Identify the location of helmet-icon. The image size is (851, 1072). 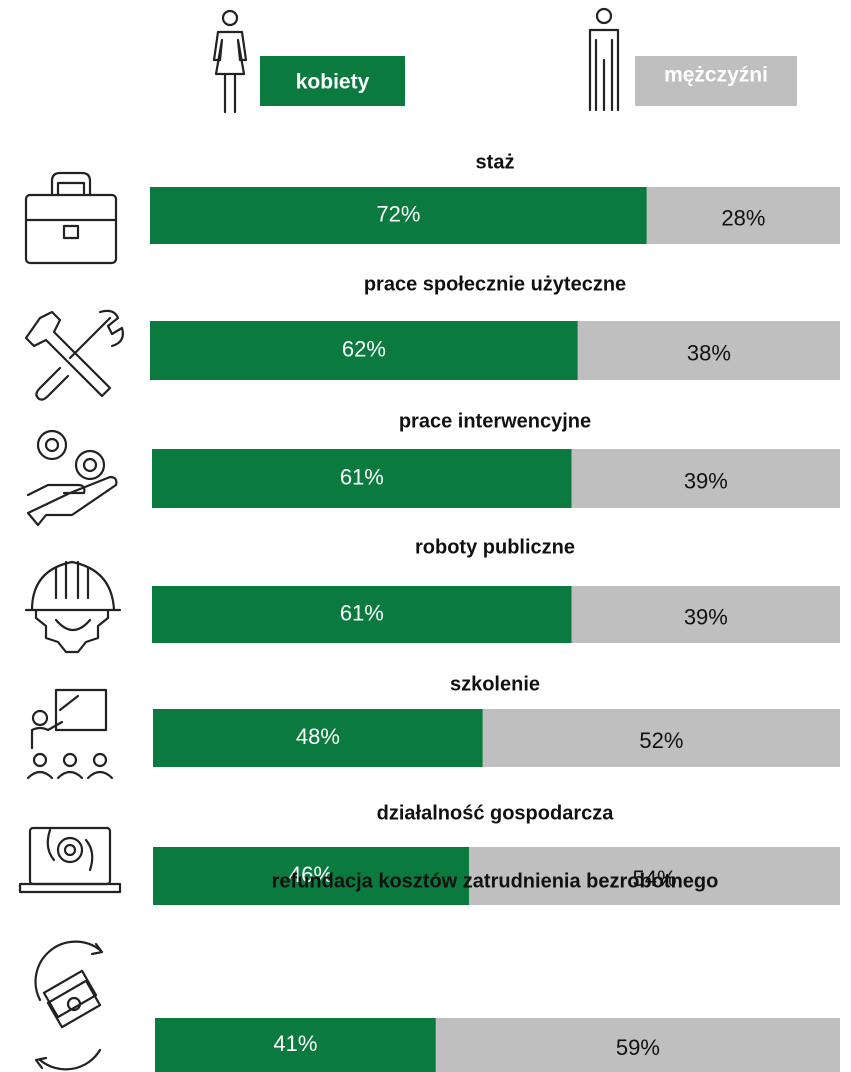
(73, 607).